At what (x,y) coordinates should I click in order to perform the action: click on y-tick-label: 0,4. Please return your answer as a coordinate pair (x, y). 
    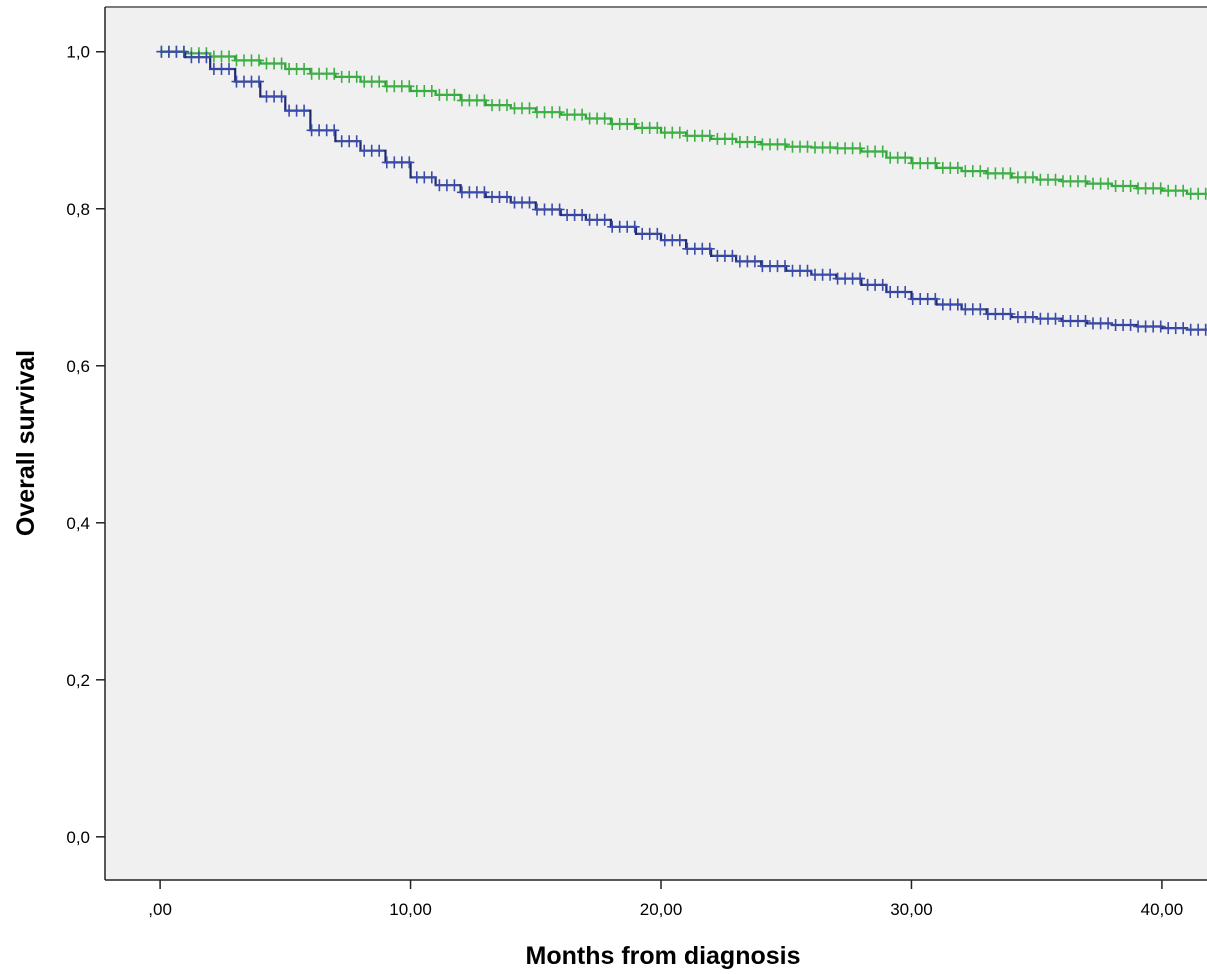
    Looking at the image, I should click on (78, 523).